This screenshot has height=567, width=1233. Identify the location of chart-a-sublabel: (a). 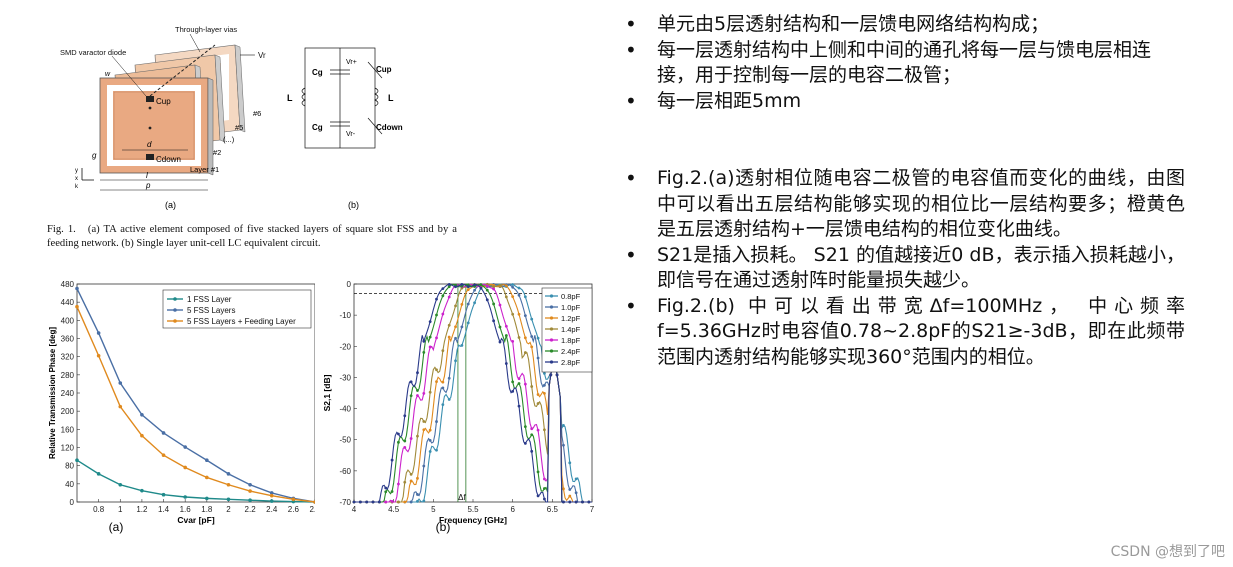
(116, 527).